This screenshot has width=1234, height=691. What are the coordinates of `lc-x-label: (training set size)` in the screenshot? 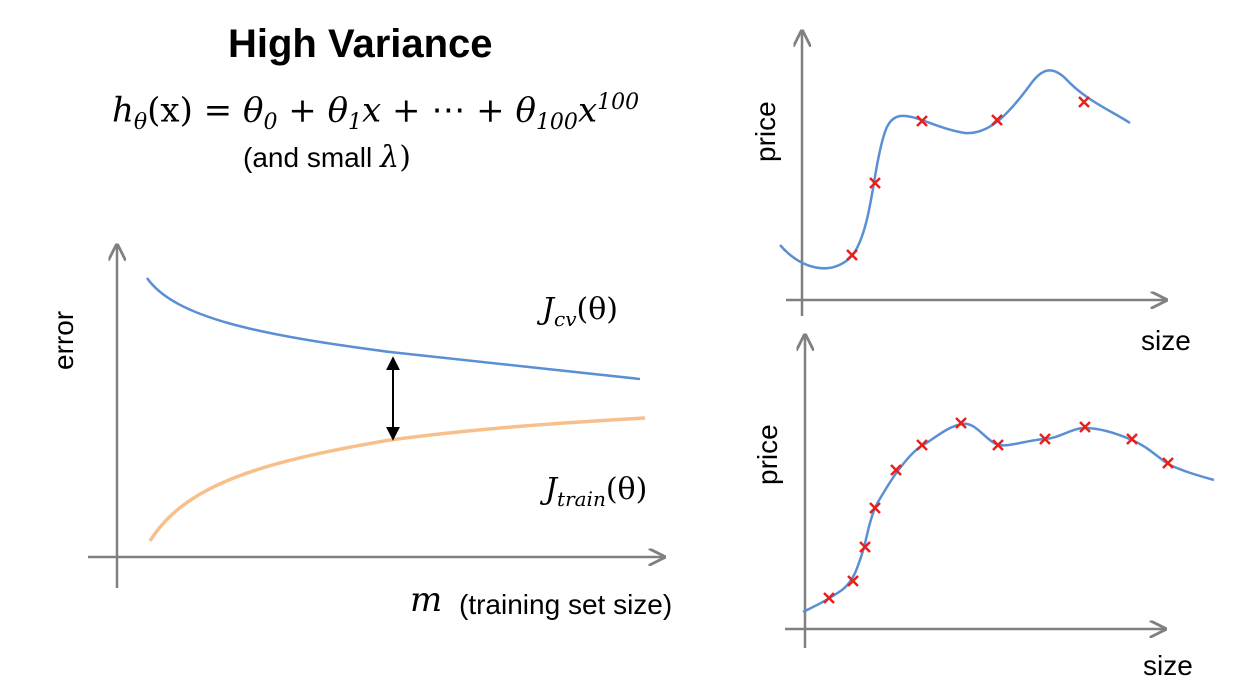 It's located at (566, 604).